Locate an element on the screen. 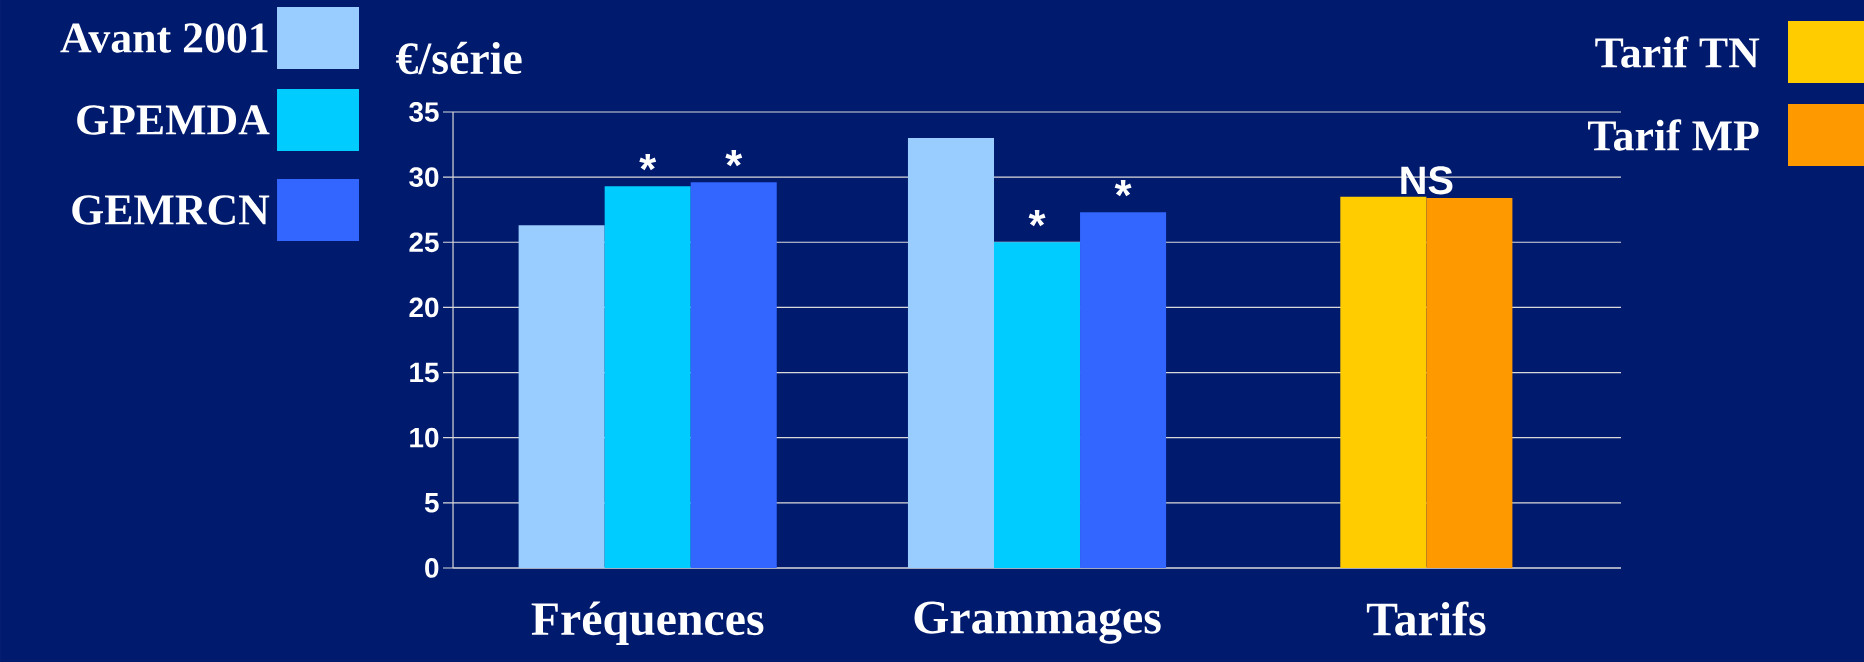 This screenshot has height=662, width=1864. y-tick-label: 10 is located at coordinates (424, 437).